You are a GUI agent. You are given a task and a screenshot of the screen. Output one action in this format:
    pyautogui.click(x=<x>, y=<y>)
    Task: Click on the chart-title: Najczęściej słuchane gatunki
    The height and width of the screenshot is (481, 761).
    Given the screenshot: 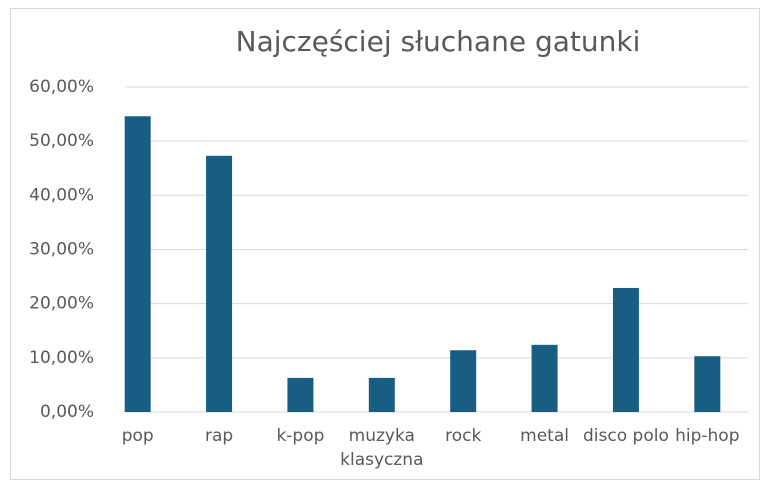 What is the action you would take?
    pyautogui.click(x=438, y=41)
    